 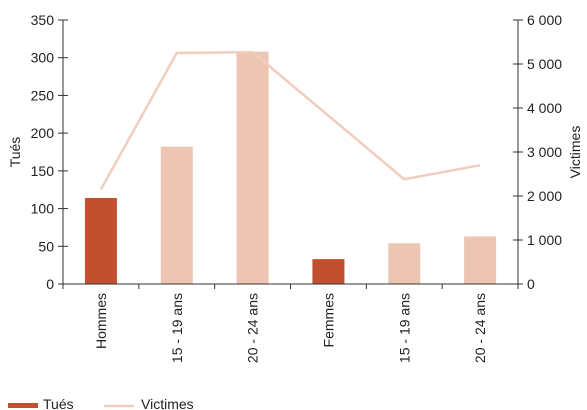 I want to click on left-tick-label: 300, so click(x=43, y=58).